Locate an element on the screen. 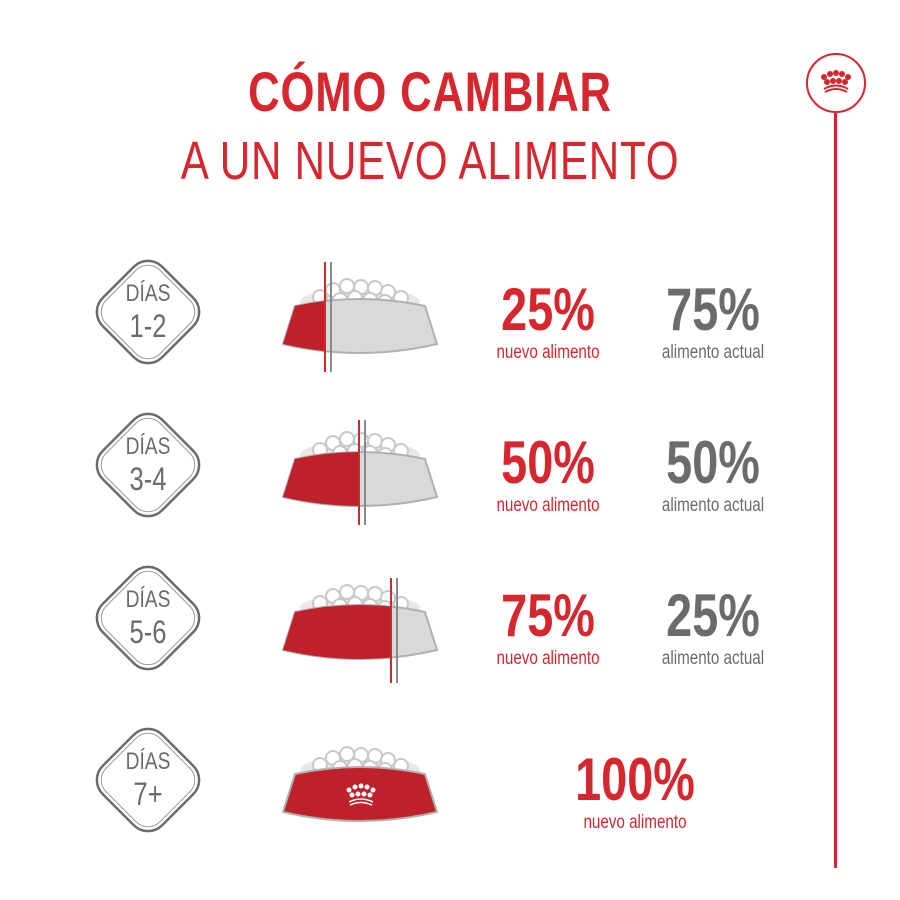 The width and height of the screenshot is (900, 900). current-food-percent: 50% is located at coordinates (713, 462).